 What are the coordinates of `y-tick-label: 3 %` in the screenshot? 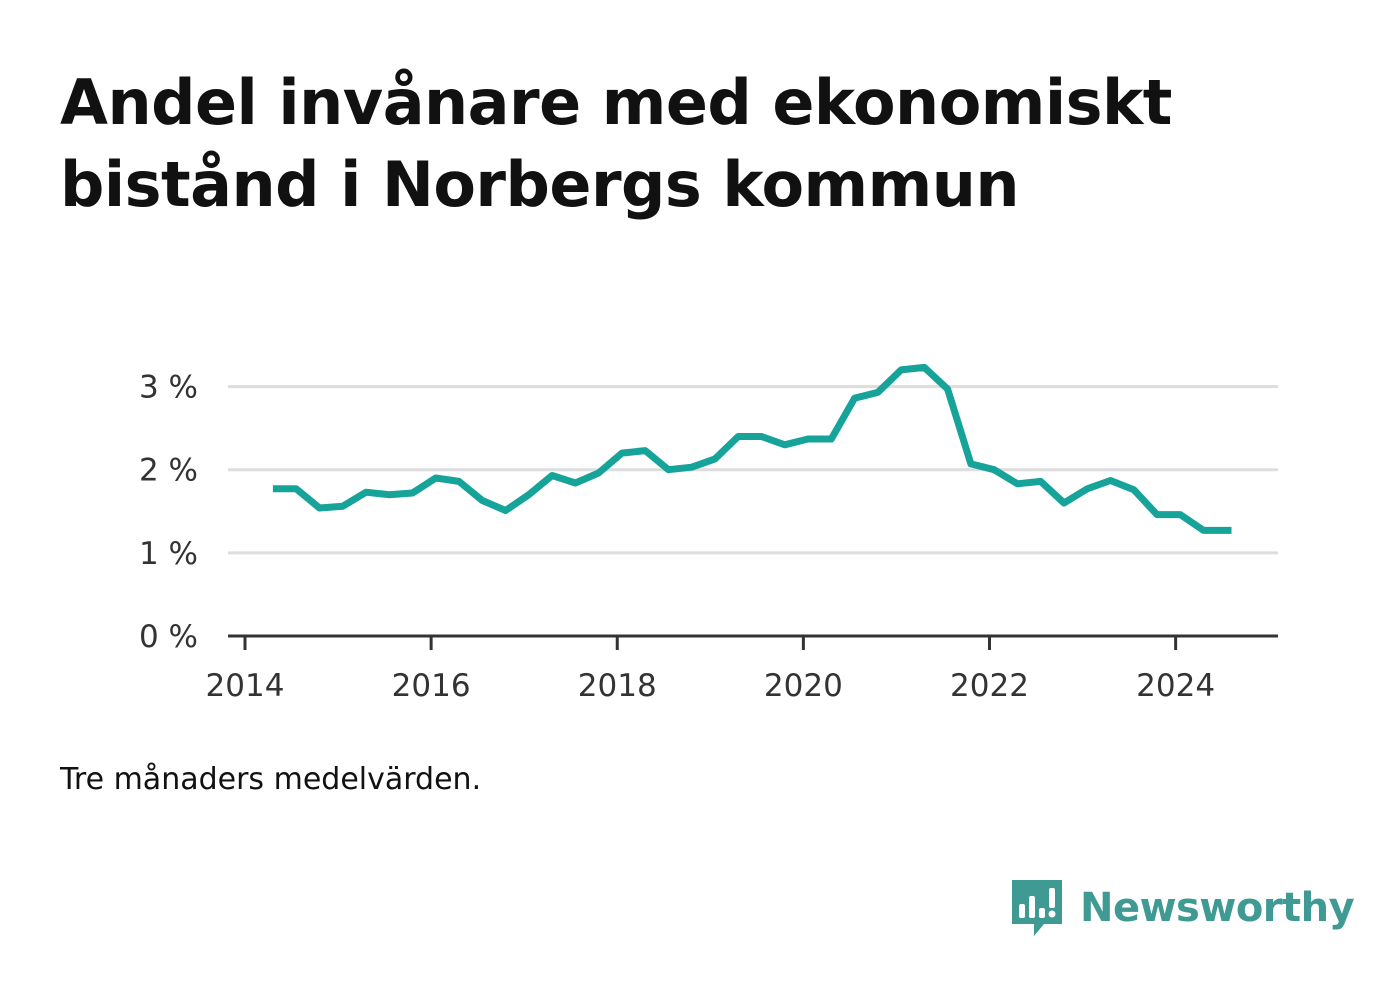 It's located at (168, 388).